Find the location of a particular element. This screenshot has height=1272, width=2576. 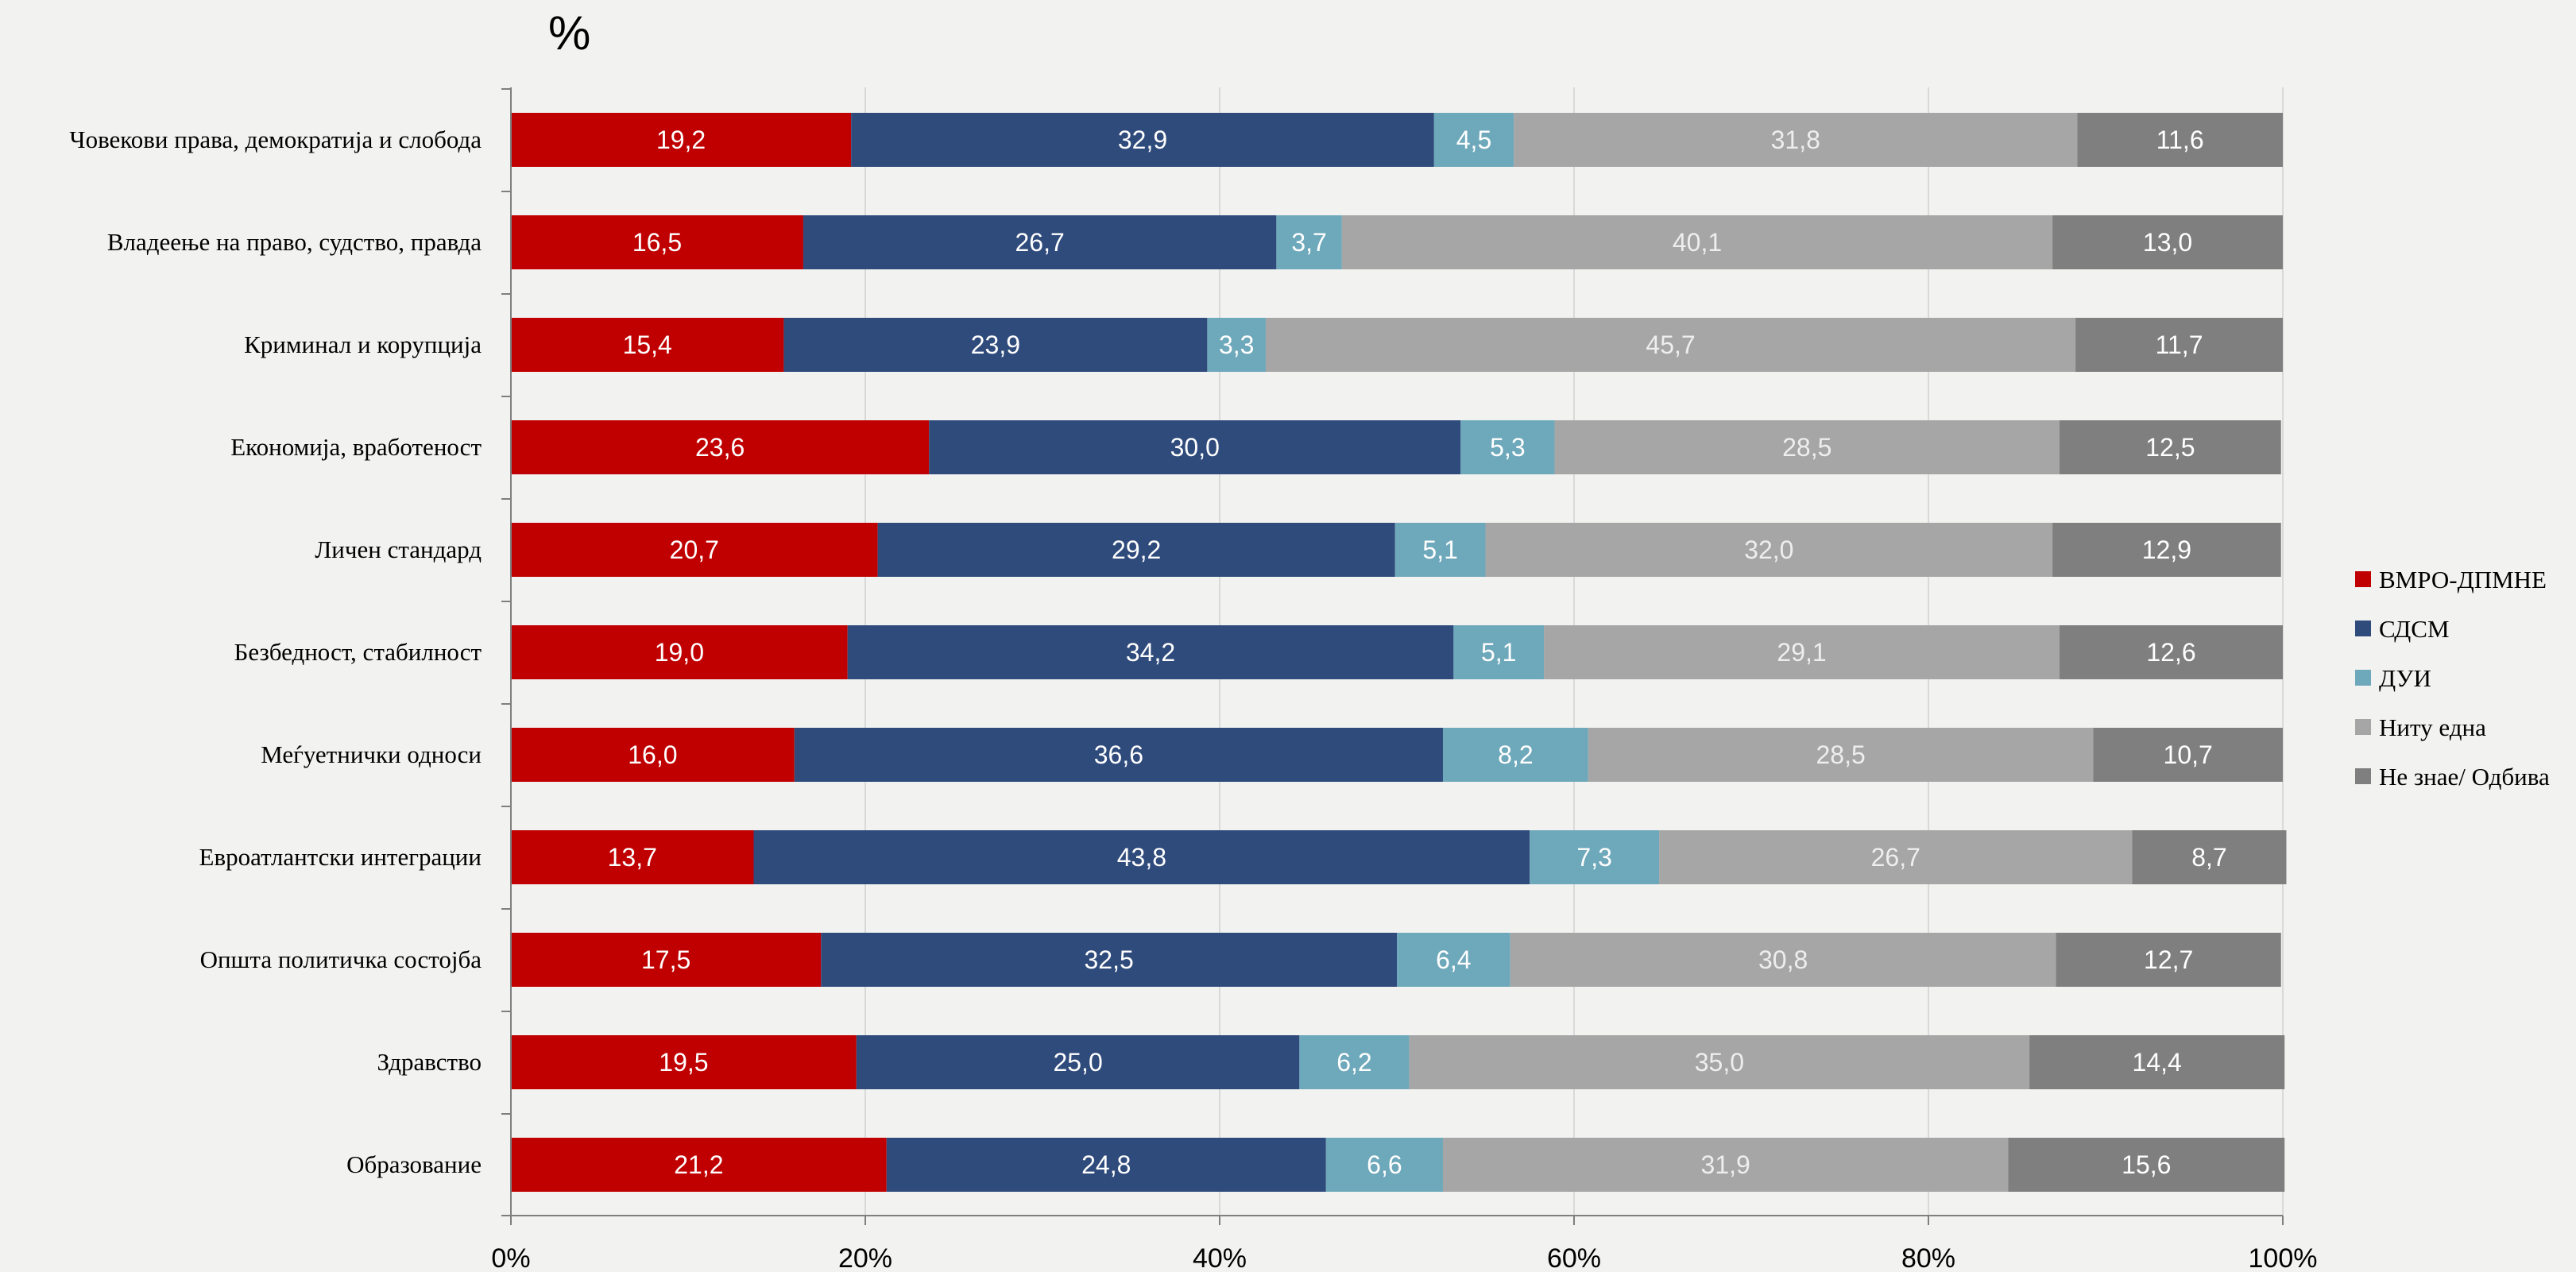

bar-ниту-една-1 is located at coordinates (1796, 140).